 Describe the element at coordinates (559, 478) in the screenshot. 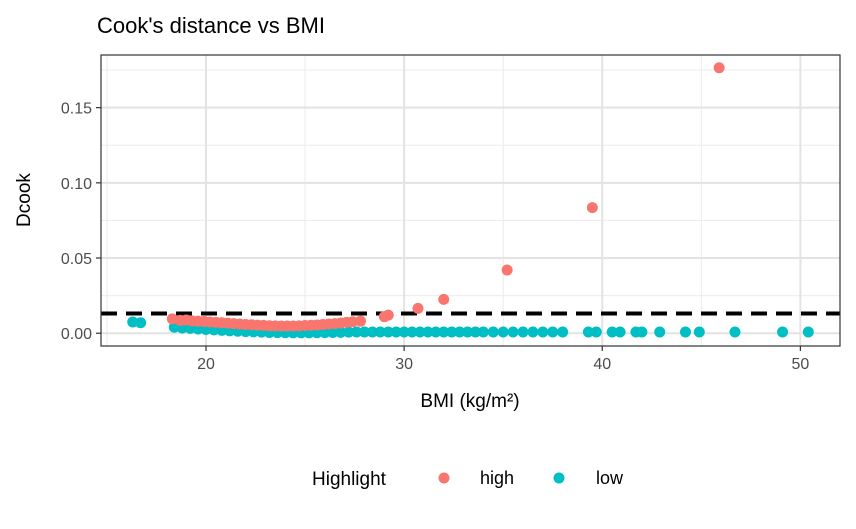

I see `legend-marker-low` at that location.